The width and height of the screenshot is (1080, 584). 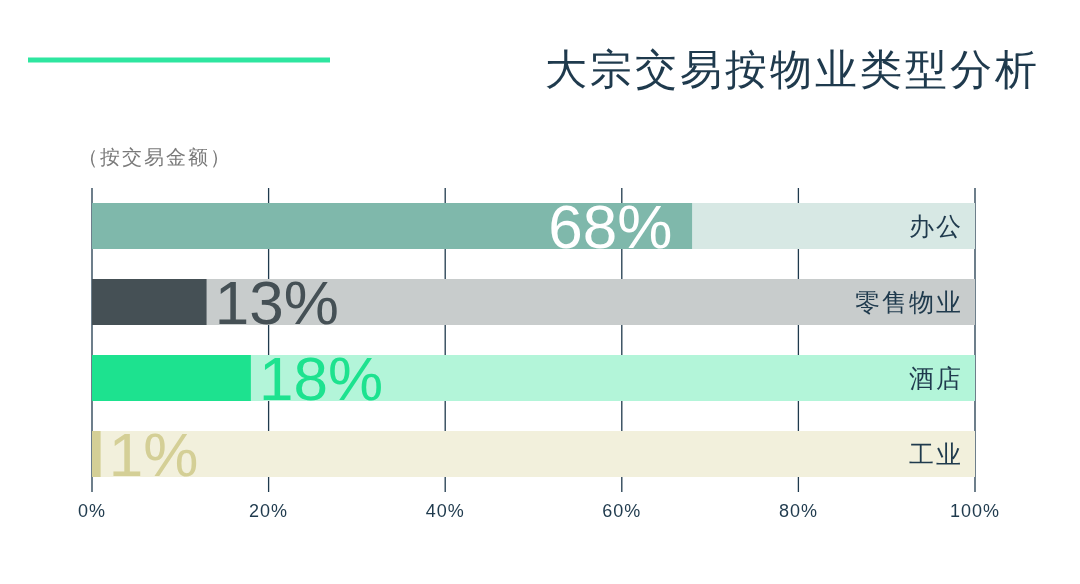 I want to click on x-tick-label: 20%, so click(x=269, y=511).